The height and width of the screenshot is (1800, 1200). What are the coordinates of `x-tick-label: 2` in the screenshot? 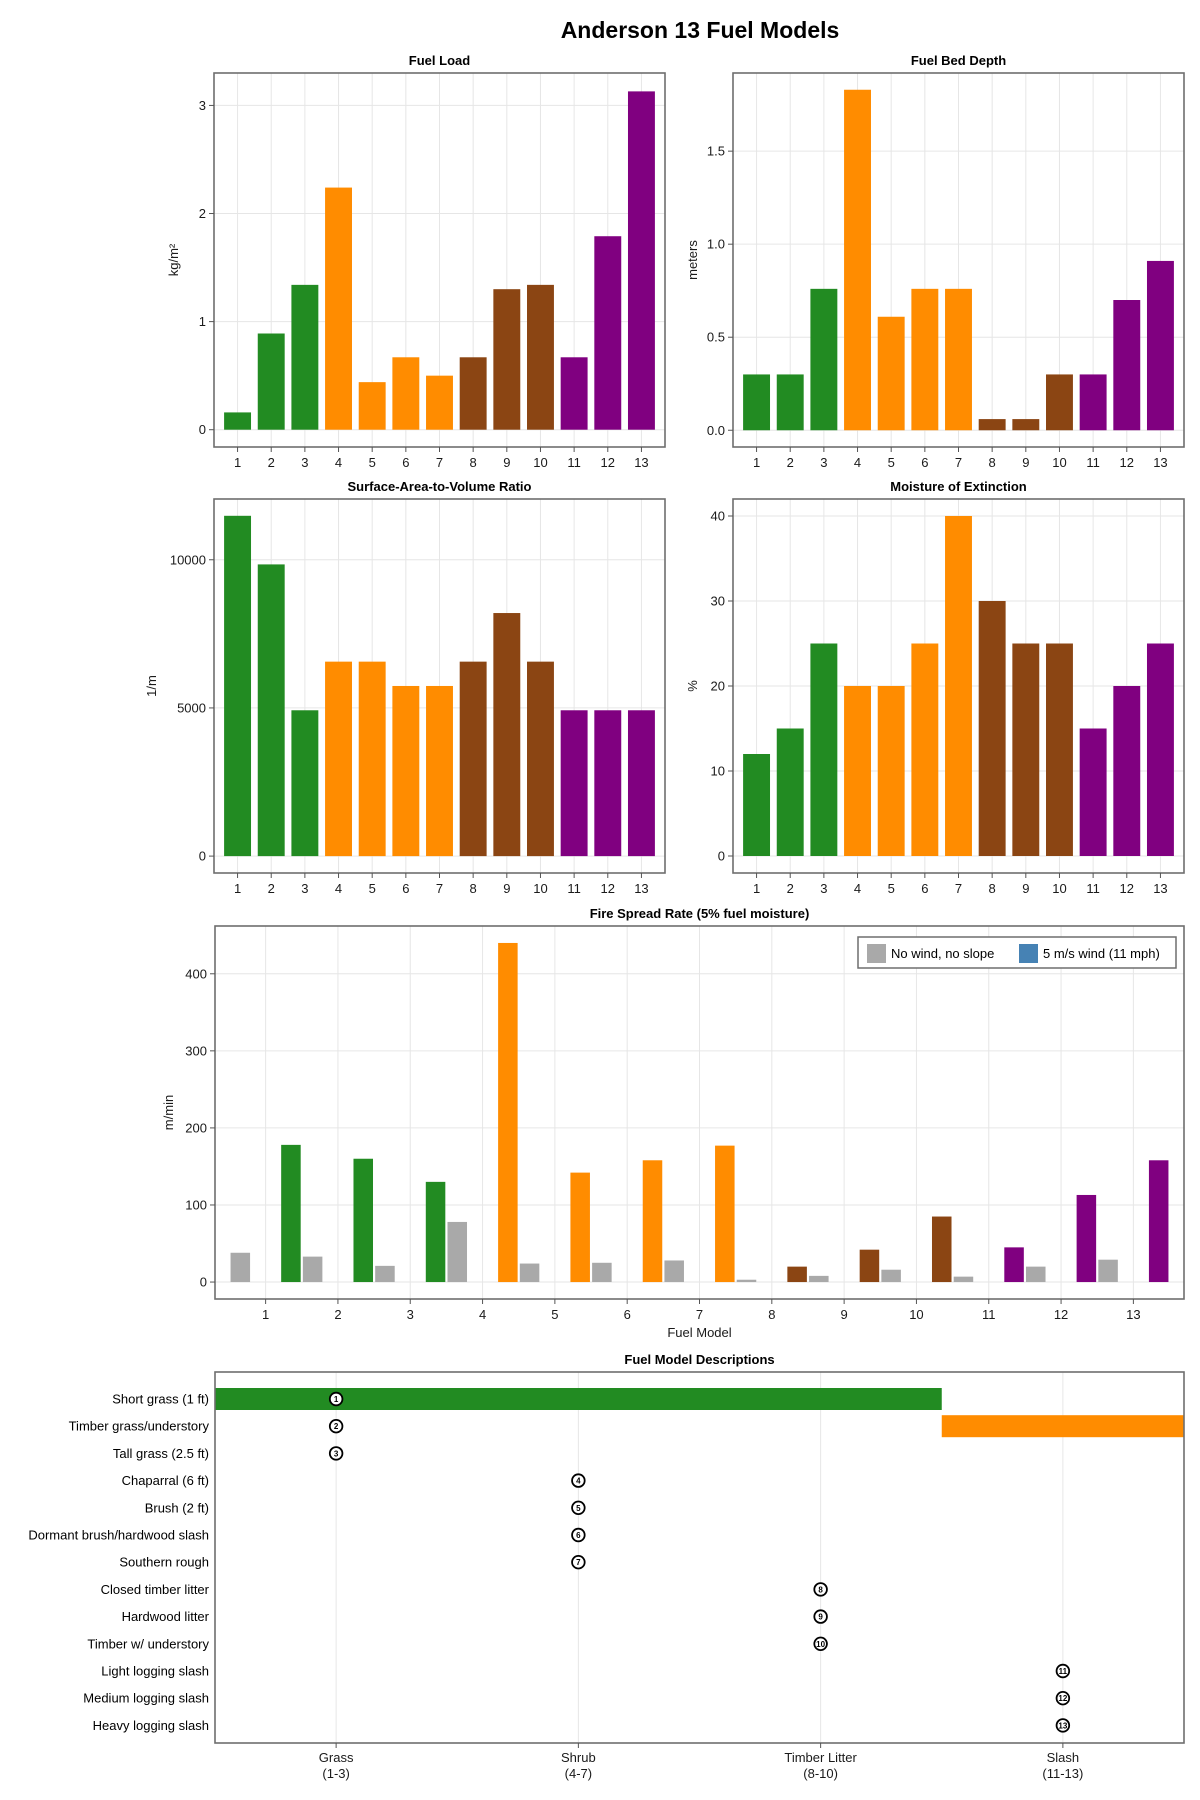 It's located at (271, 462).